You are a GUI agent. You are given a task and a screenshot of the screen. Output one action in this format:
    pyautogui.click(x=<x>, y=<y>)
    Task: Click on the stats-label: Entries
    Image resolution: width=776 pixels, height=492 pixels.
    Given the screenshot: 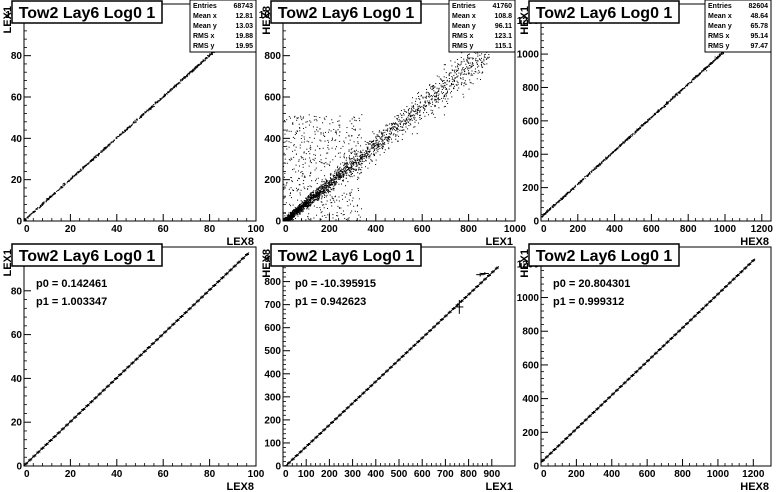 What is the action you would take?
    pyautogui.click(x=205, y=6)
    